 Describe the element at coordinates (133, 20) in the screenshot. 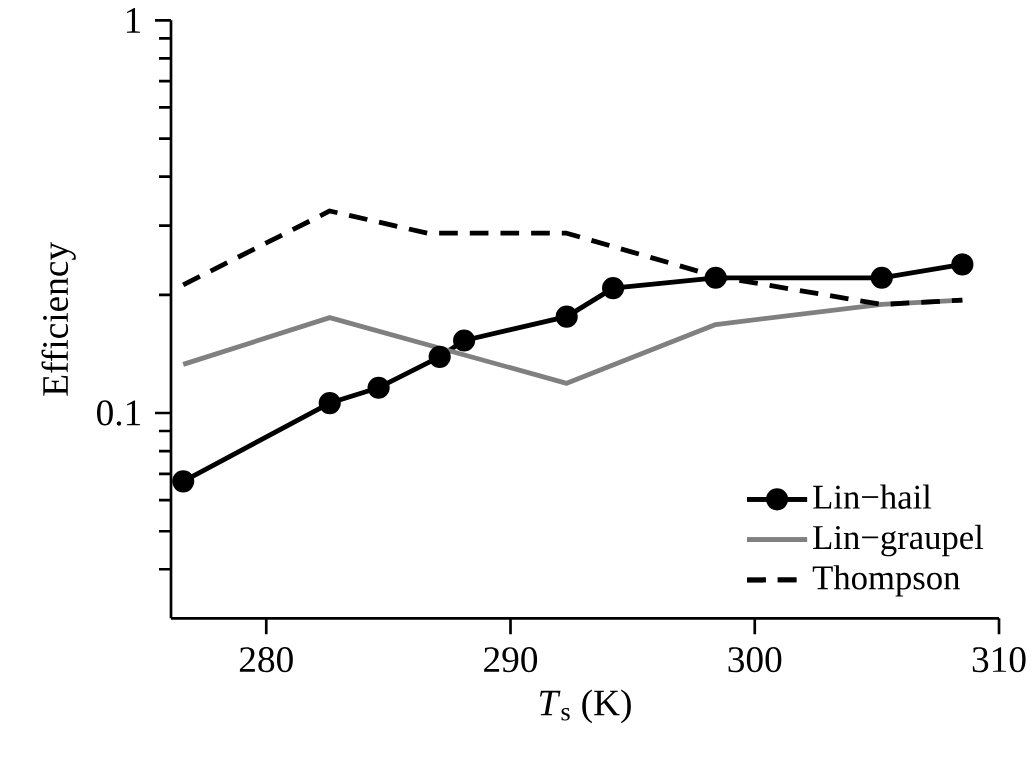

I see `y-tick-label: 1` at that location.